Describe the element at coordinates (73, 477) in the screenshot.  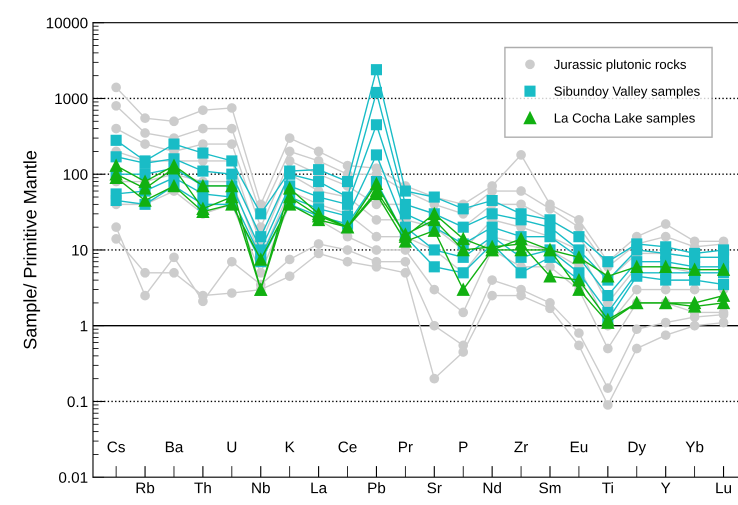
I see `y-tick-label: 0.01` at that location.